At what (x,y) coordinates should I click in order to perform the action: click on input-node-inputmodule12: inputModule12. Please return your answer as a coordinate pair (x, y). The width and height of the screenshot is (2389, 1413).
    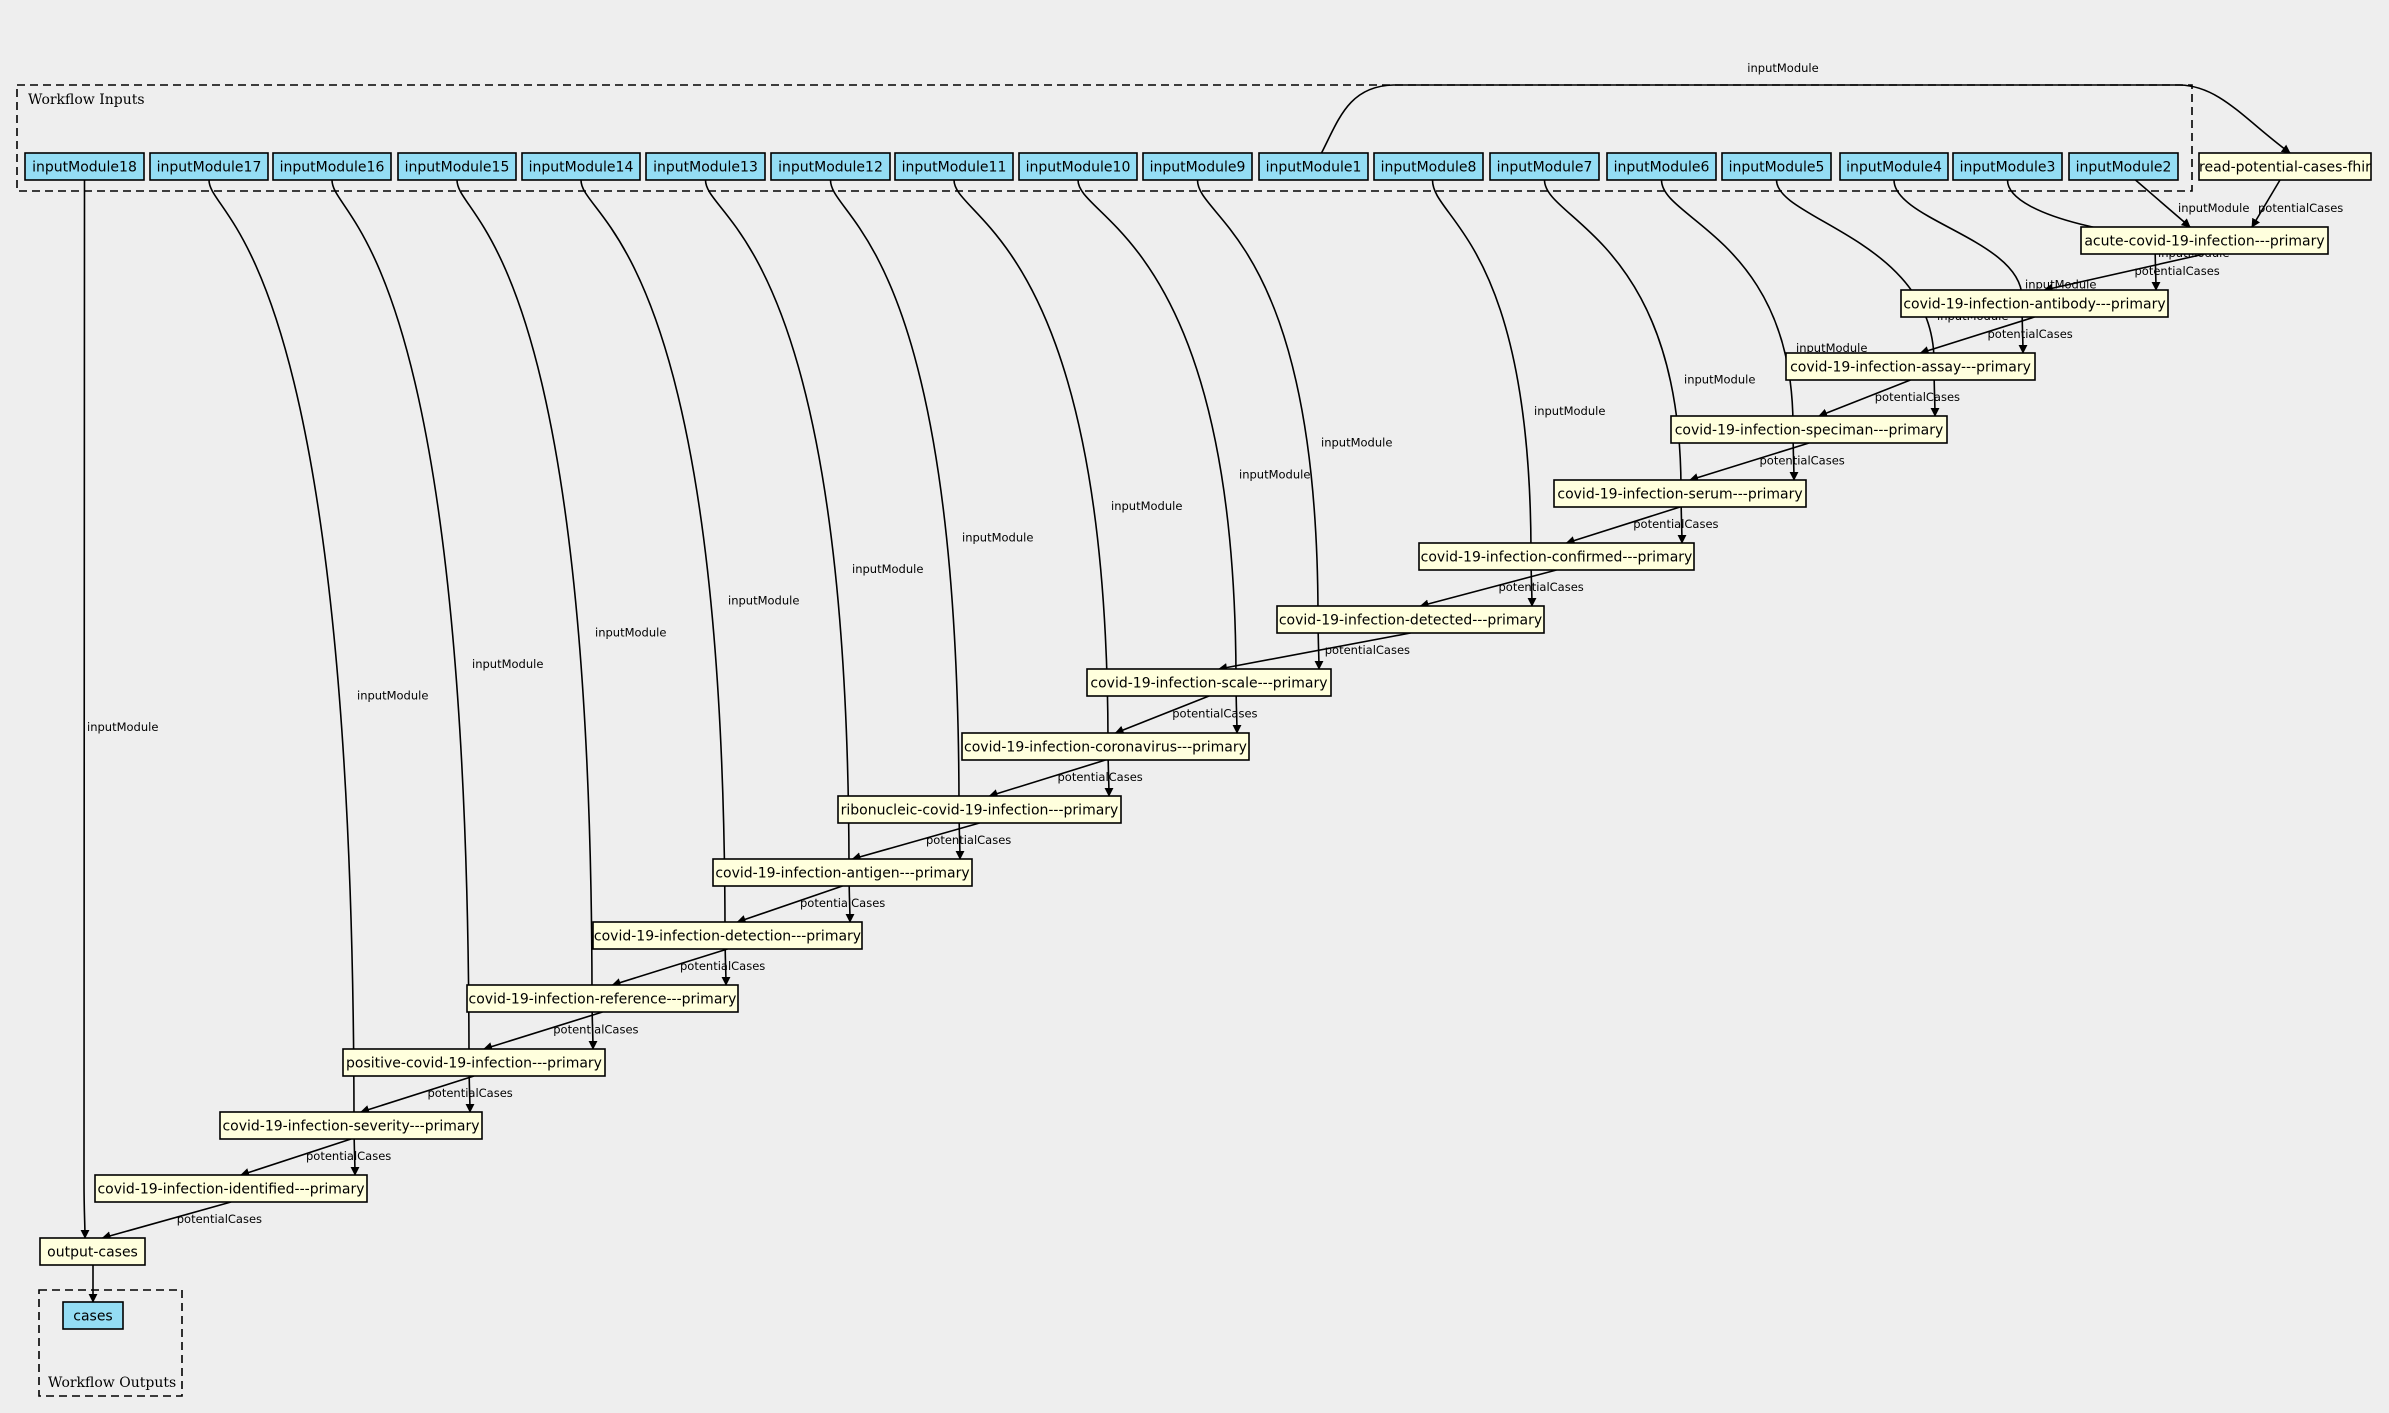
    Looking at the image, I should click on (830, 166).